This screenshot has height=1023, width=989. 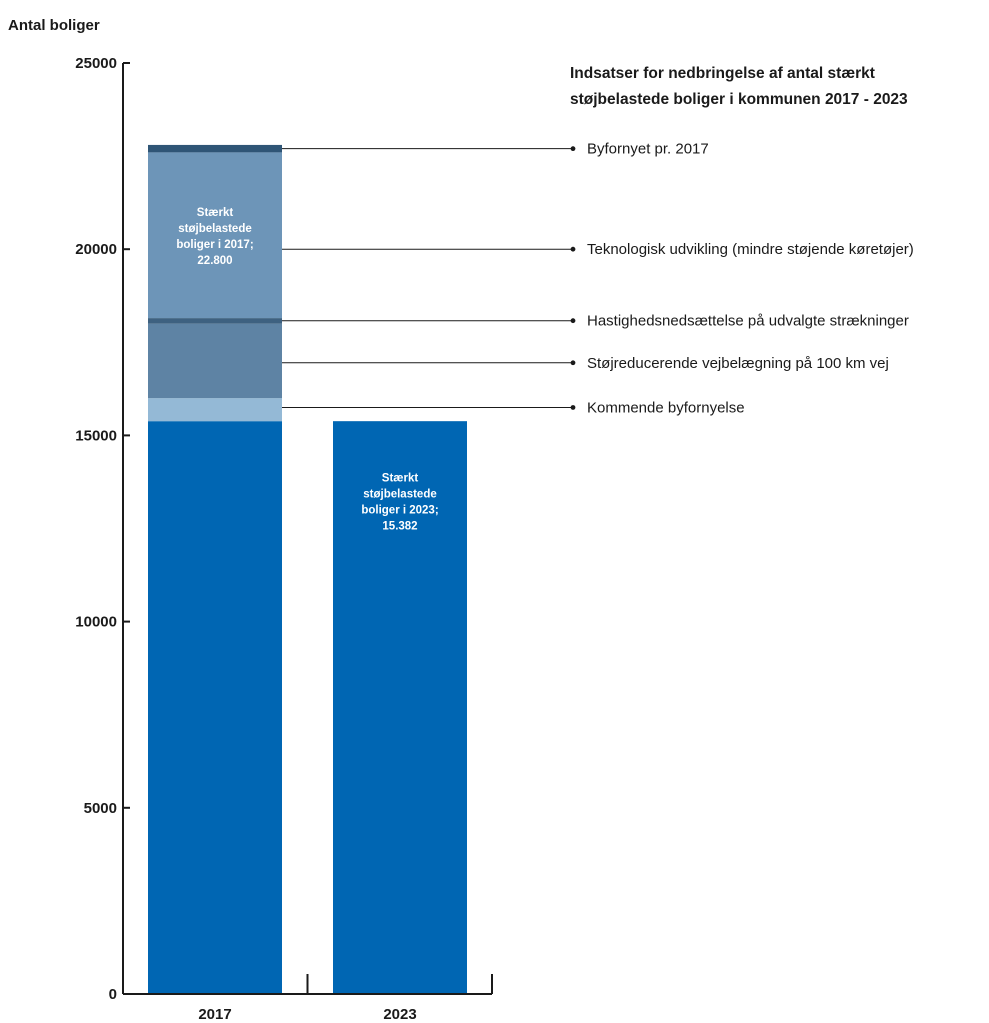 I want to click on x-tick-label-2023: 2023, so click(x=399, y=1014).